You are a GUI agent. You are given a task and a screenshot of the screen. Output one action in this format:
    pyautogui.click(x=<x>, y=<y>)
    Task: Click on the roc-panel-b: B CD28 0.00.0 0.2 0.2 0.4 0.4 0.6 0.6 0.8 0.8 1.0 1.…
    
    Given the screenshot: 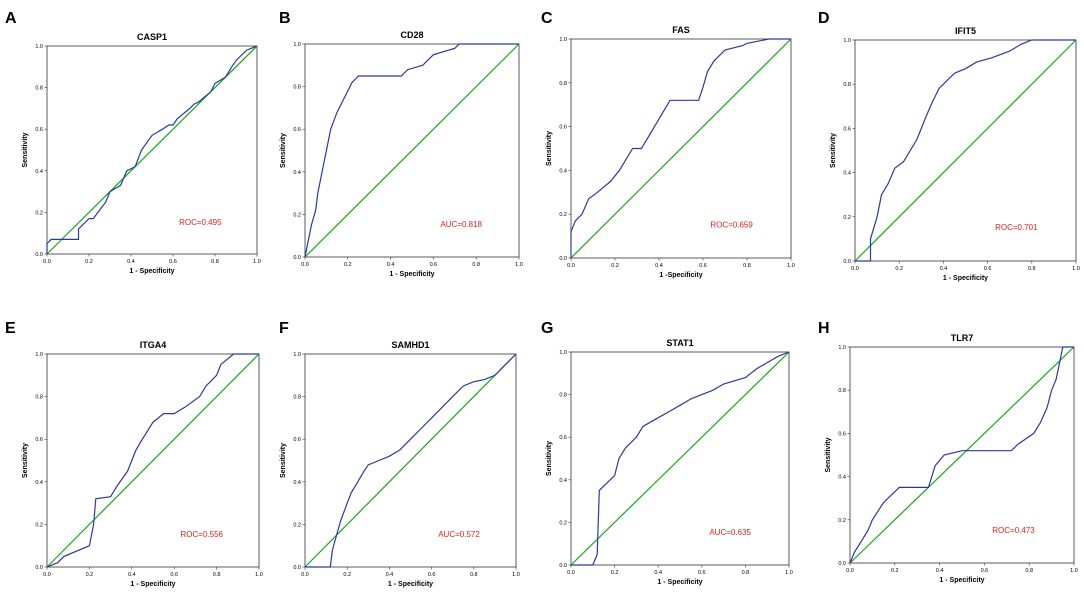 What is the action you would take?
    pyautogui.click(x=401, y=144)
    